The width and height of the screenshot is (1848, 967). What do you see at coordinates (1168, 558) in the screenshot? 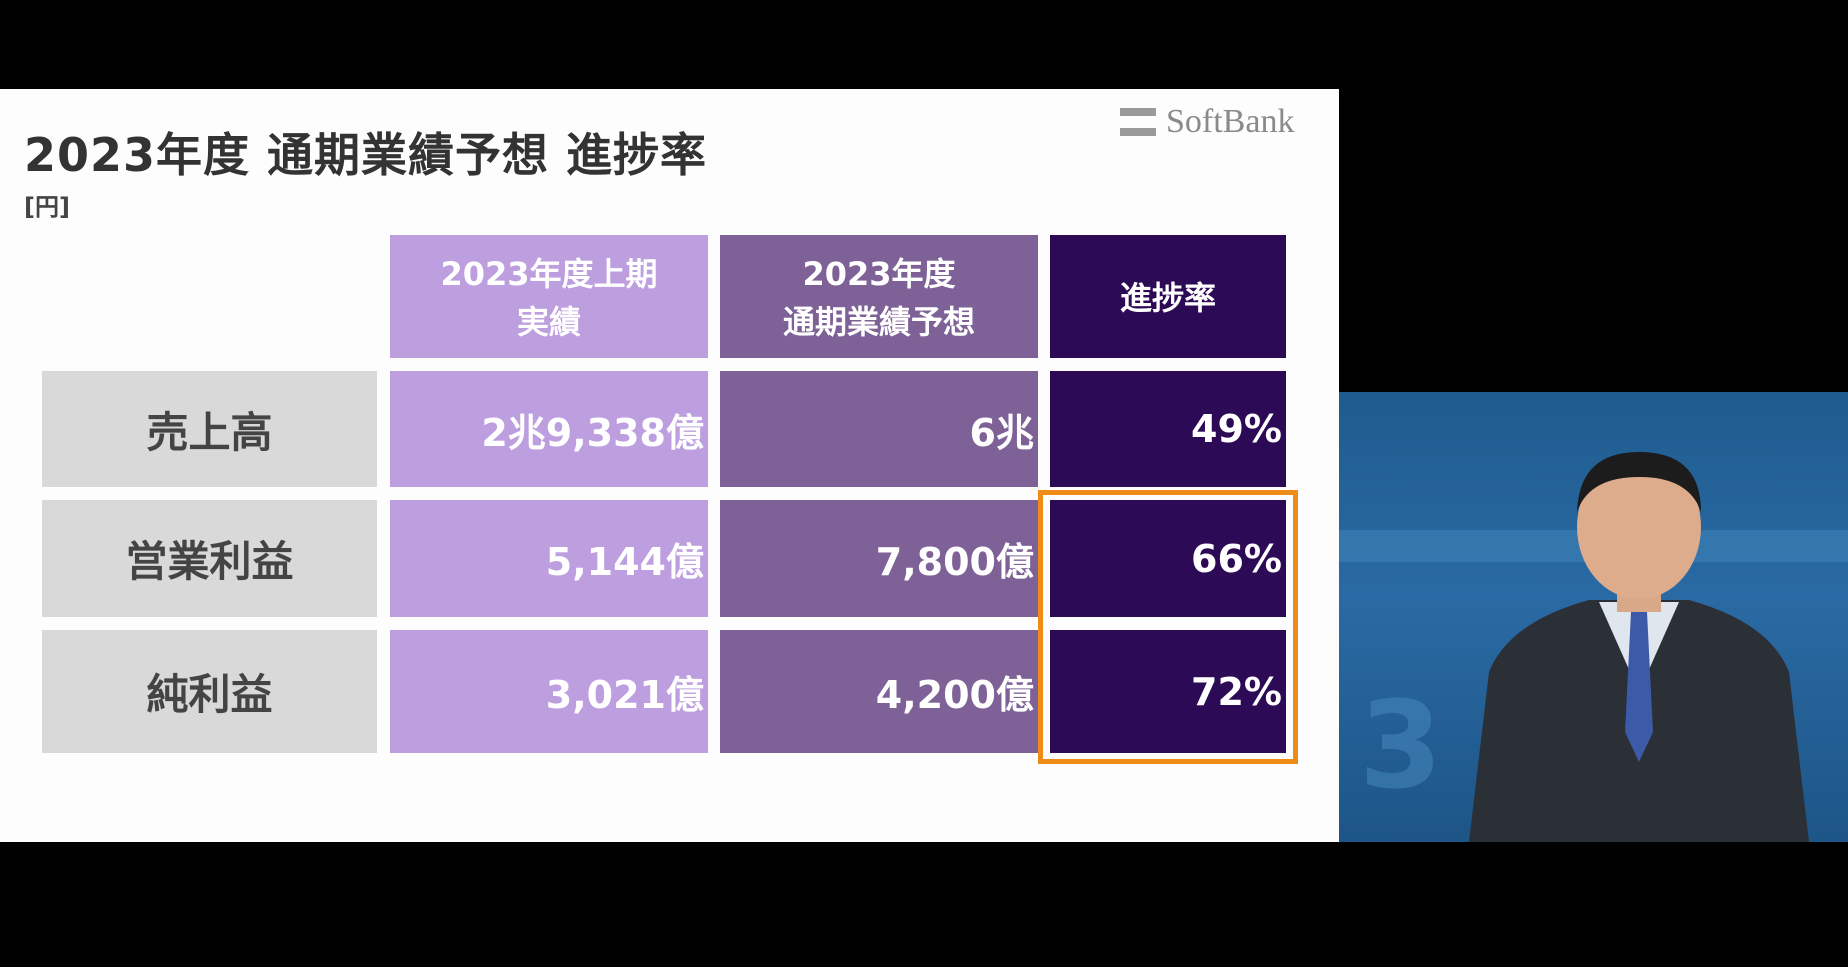
I see `operating-income-progress: 66%` at bounding box center [1168, 558].